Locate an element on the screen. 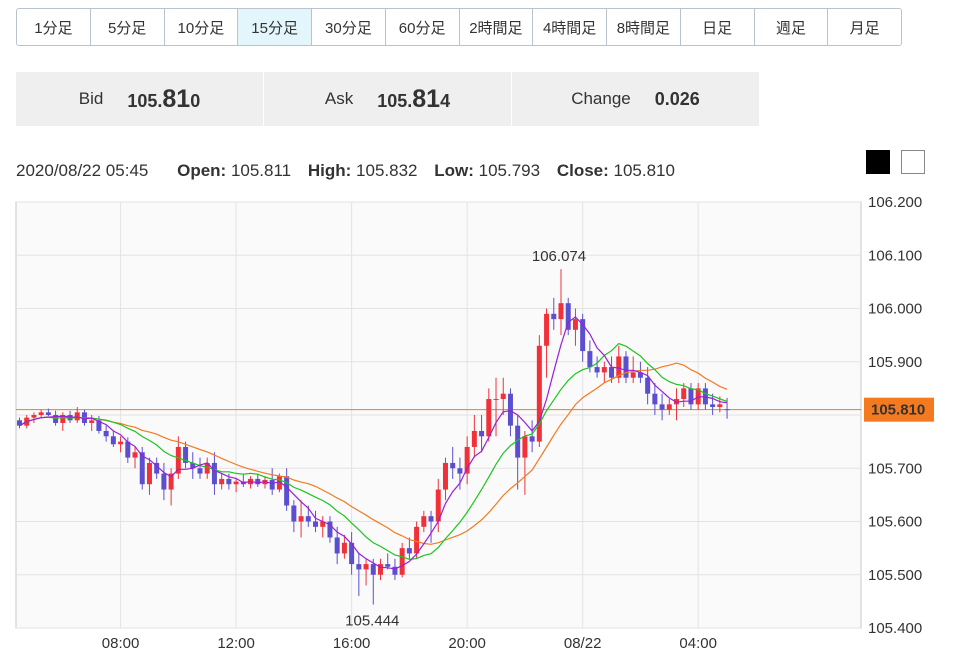 This screenshot has width=956, height=662. timeframe-button: 月足 is located at coordinates (864, 28).